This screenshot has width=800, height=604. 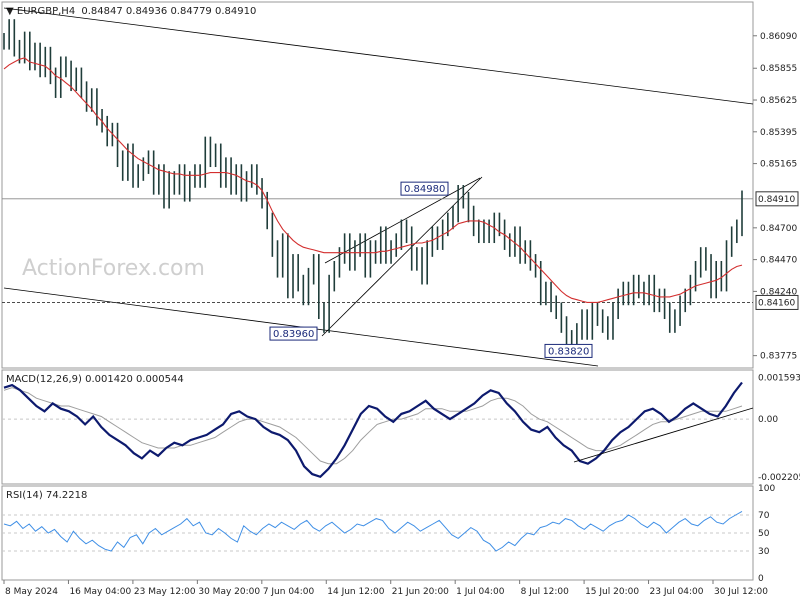 What do you see at coordinates (46, 495) in the screenshot?
I see `rsi-label: RSI(14) 74.2218` at bounding box center [46, 495].